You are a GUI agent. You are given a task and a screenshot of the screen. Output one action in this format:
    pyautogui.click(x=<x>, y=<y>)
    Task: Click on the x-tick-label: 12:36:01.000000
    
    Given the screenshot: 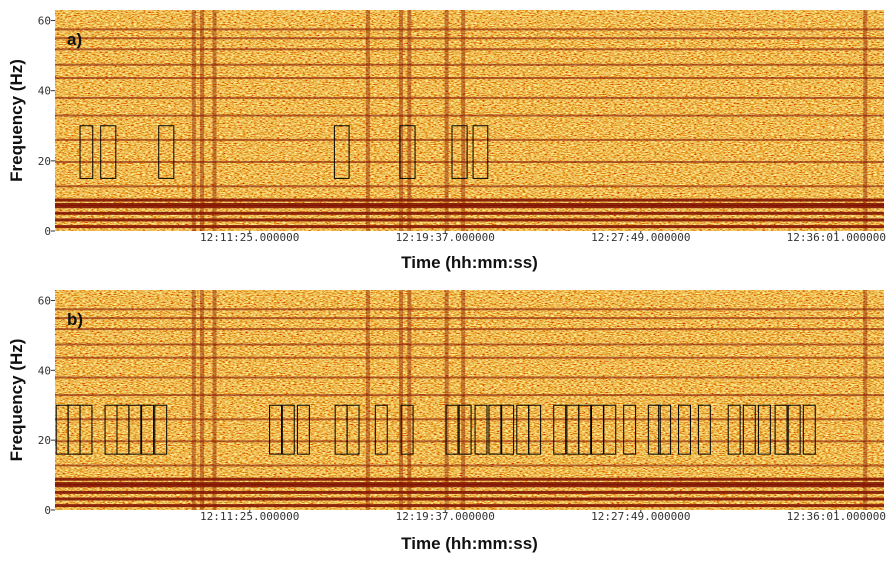 What is the action you would take?
    pyautogui.click(x=836, y=237)
    